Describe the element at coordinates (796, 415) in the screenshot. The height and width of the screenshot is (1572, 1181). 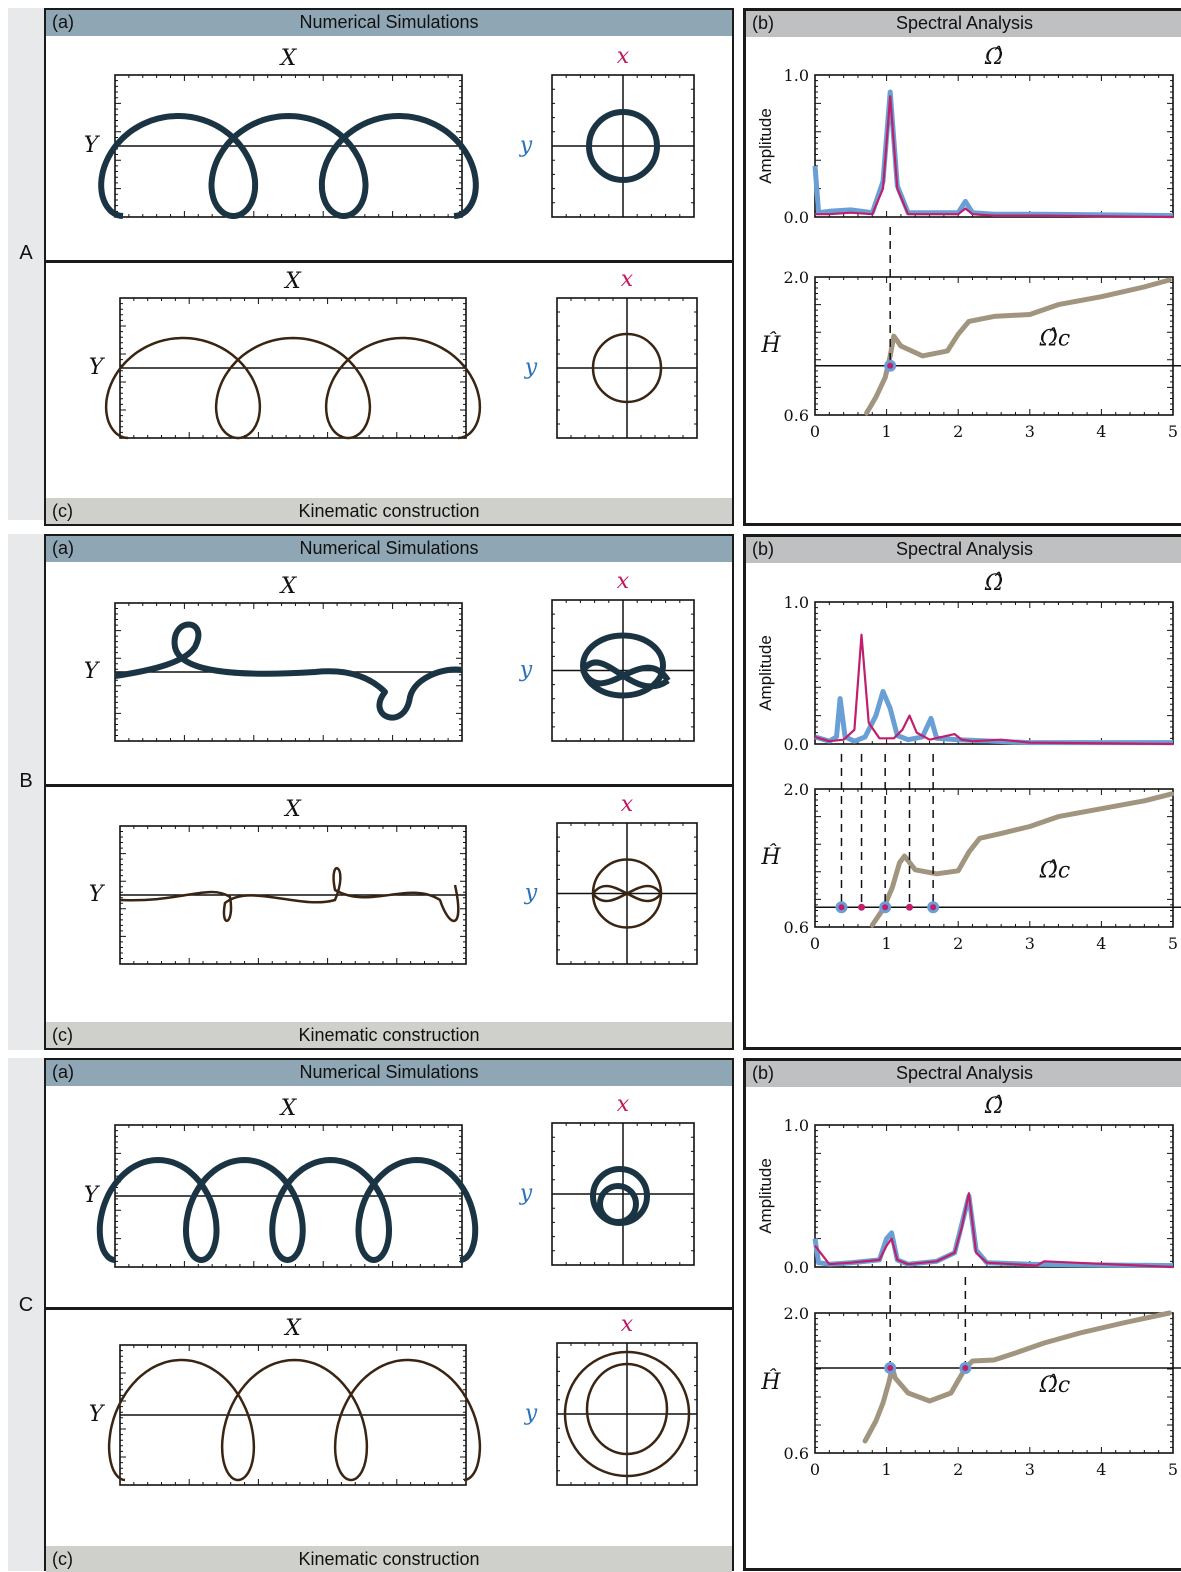
I see `H-tick-bottom-A: 0.6` at that location.